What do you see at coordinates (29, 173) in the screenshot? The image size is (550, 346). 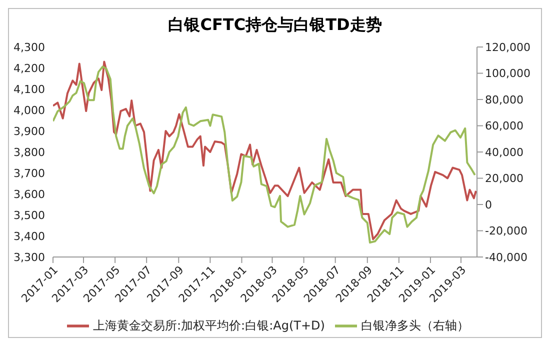 I see `y-tick-label: 3,700` at bounding box center [29, 173].